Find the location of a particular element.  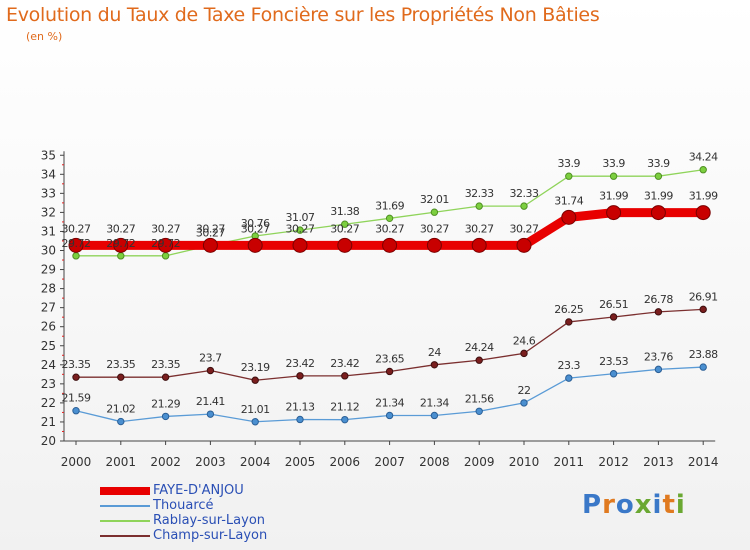

x-tick-label: 2002 is located at coordinates (165, 462).